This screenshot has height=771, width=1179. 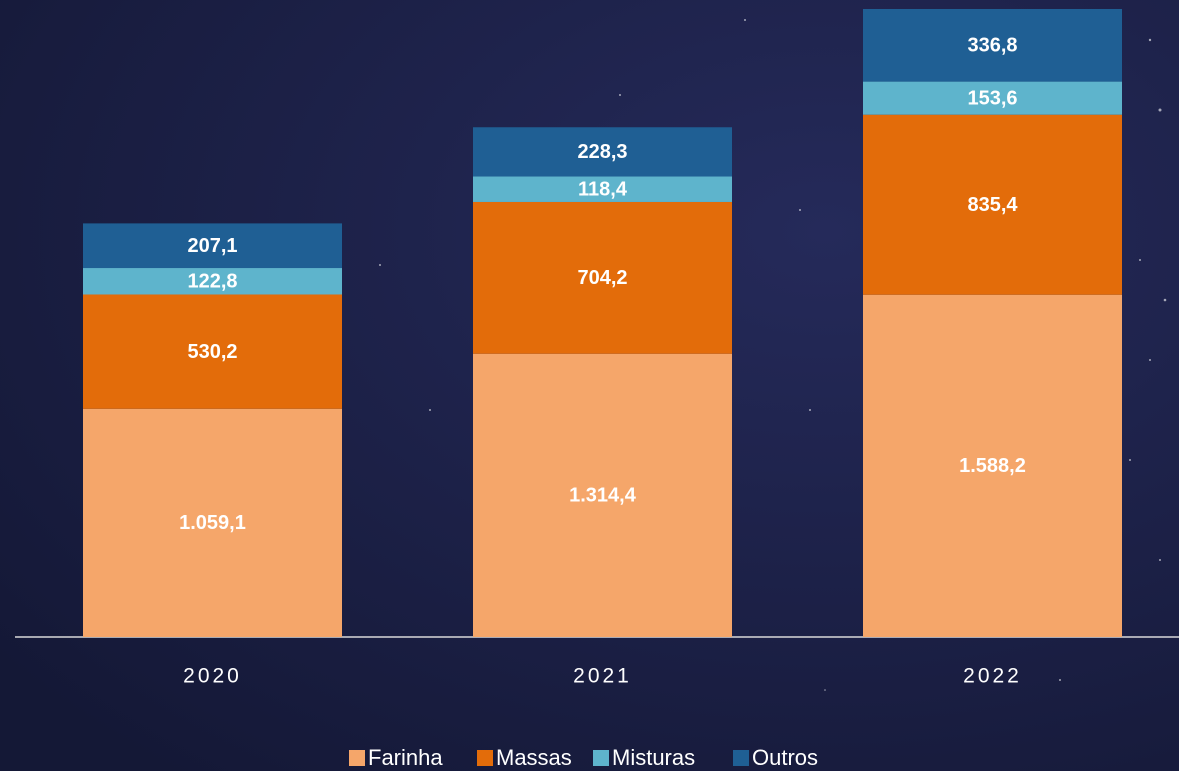 I want to click on legend-label: Massas, so click(x=534, y=757).